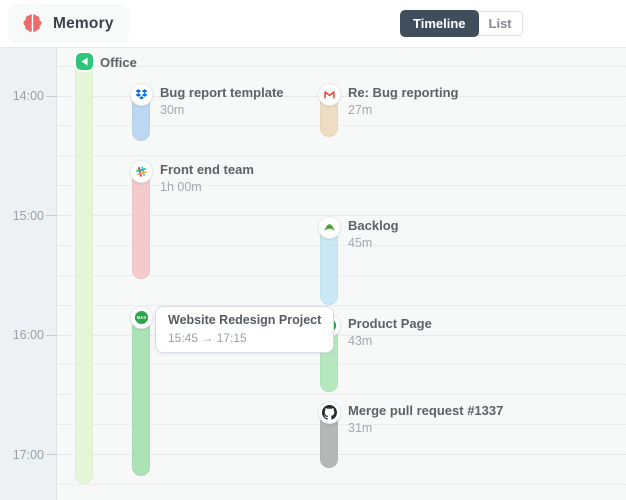 This screenshot has width=626, height=500. I want to click on app-title: Memory, so click(83, 23).